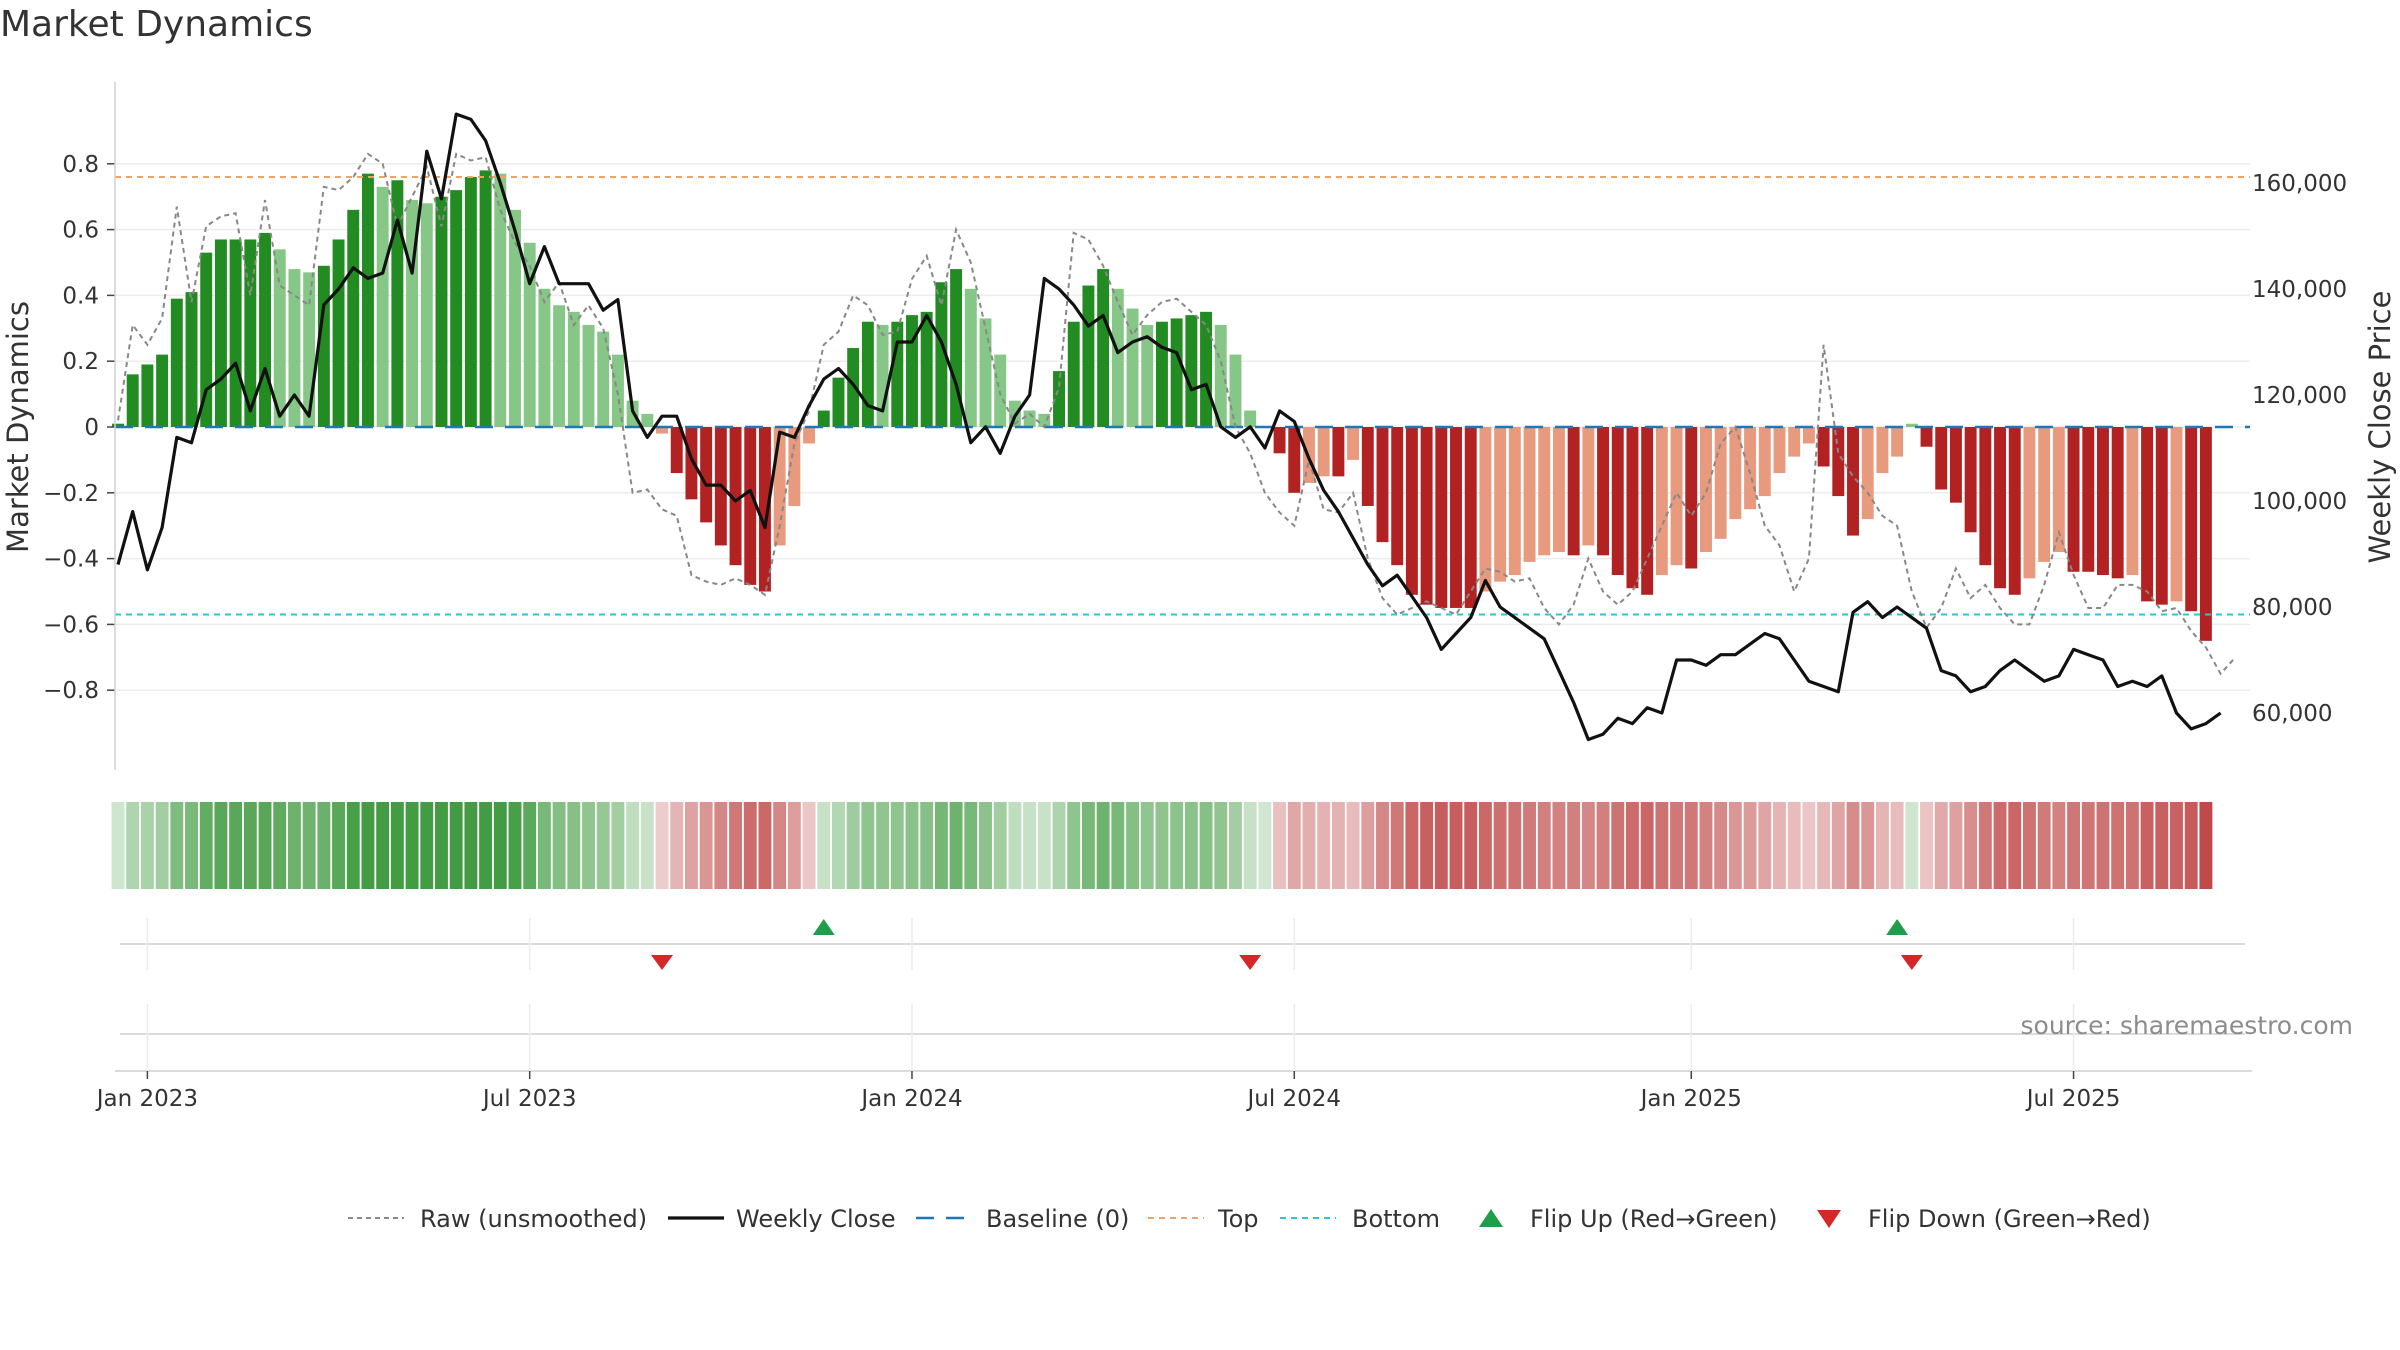 The width and height of the screenshot is (2400, 1350). What do you see at coordinates (1829, 1219) in the screenshot?
I see `legend-swatch-flip-down` at bounding box center [1829, 1219].